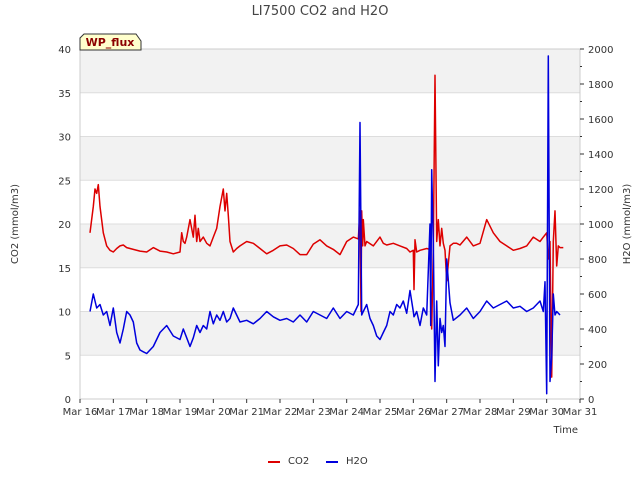 The image size is (640, 480). Describe the element at coordinates (68, 356) in the screenshot. I see `y-tick-label-left: 5` at that location.